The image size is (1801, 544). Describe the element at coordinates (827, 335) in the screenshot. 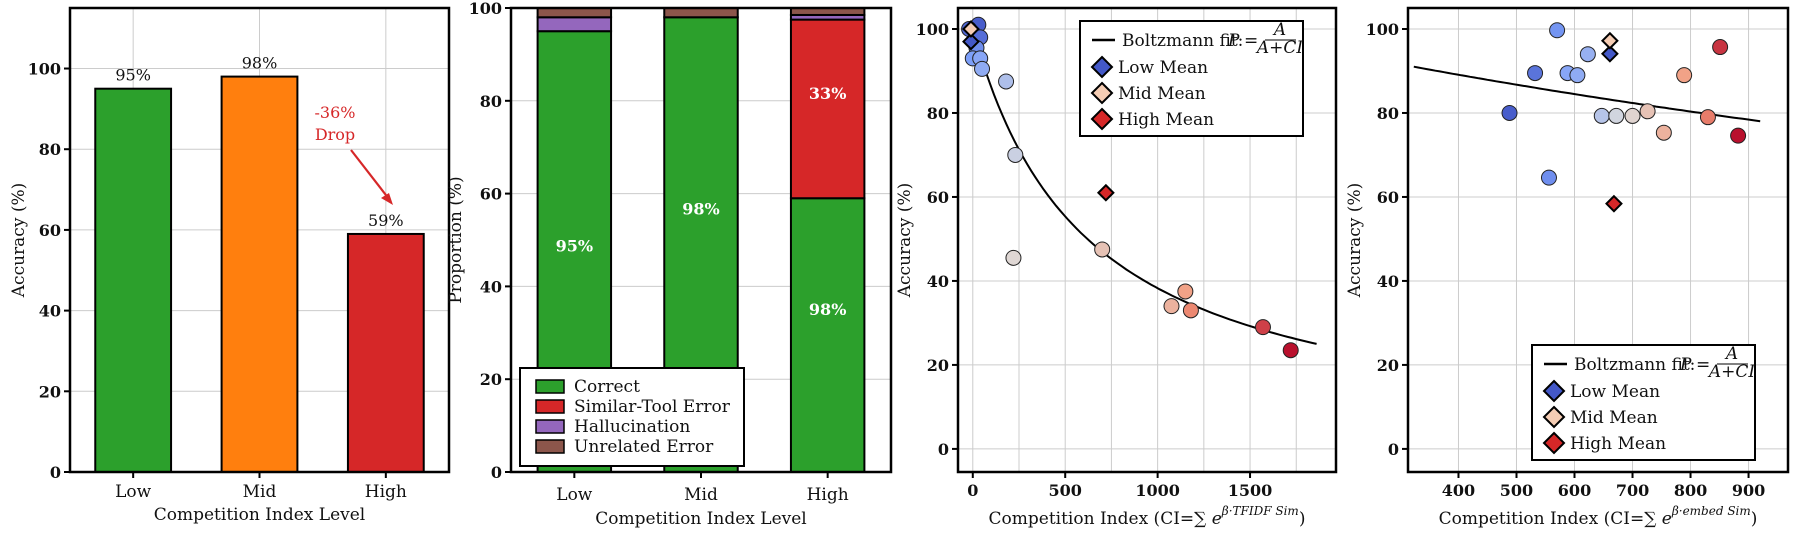

I see `stack-segment-high-correct` at that location.